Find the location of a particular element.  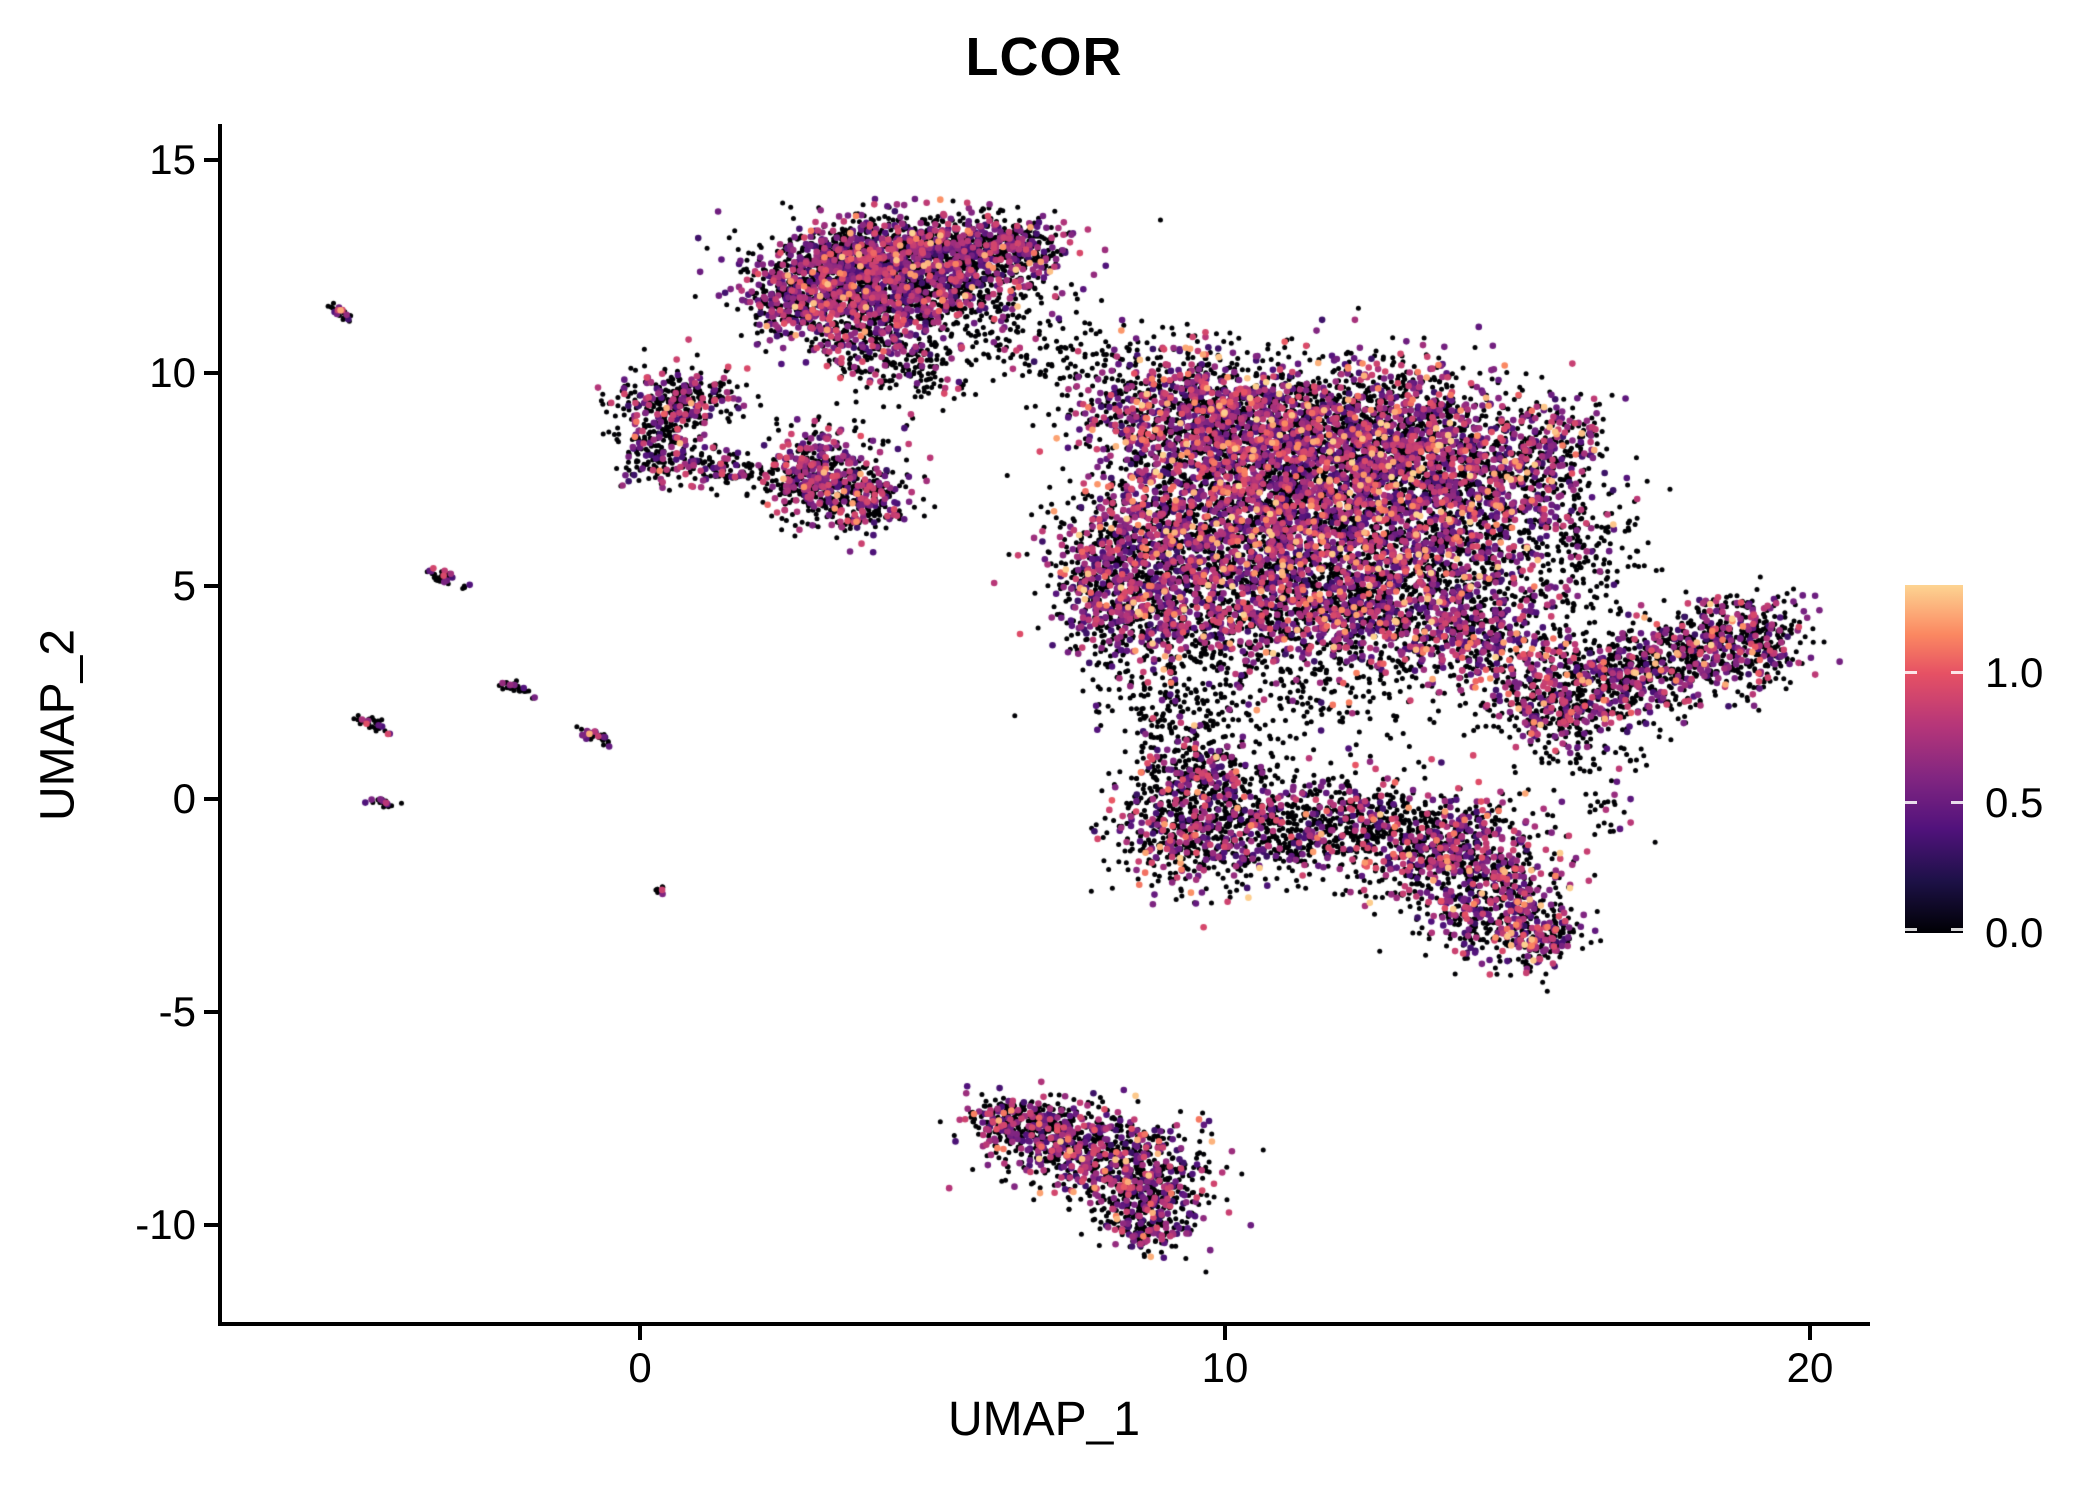

y-tick-label: 5 is located at coordinates (184, 585).